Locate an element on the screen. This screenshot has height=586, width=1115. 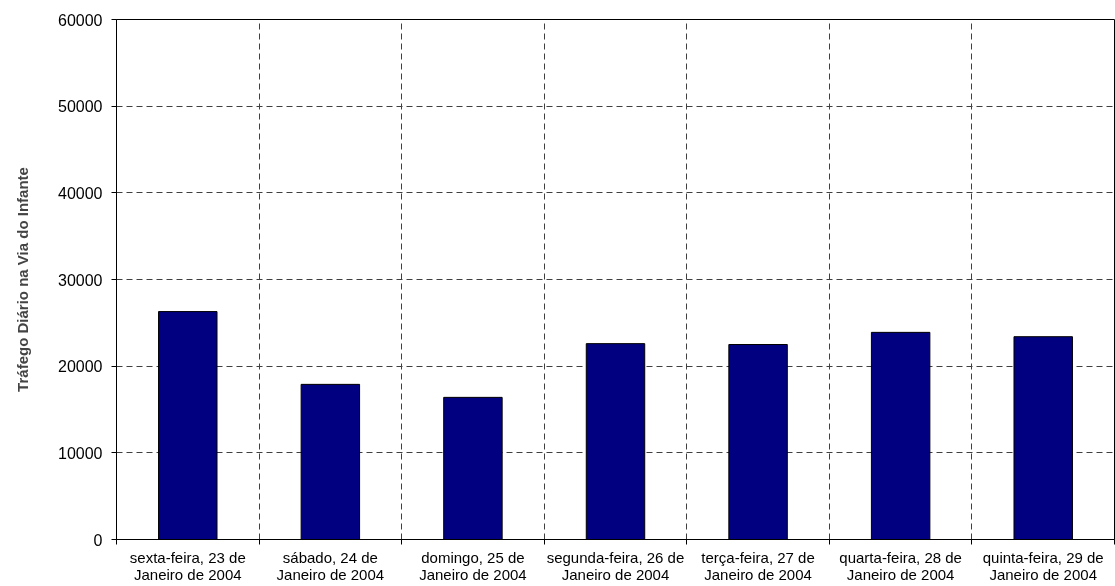
y-tick-label: 30000 is located at coordinates (80, 280).